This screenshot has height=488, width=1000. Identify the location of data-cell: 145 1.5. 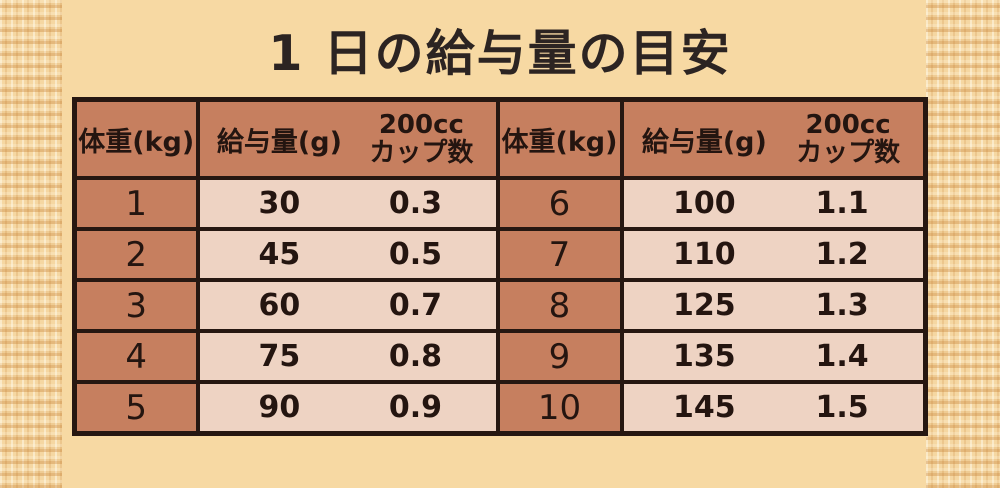
(773, 408).